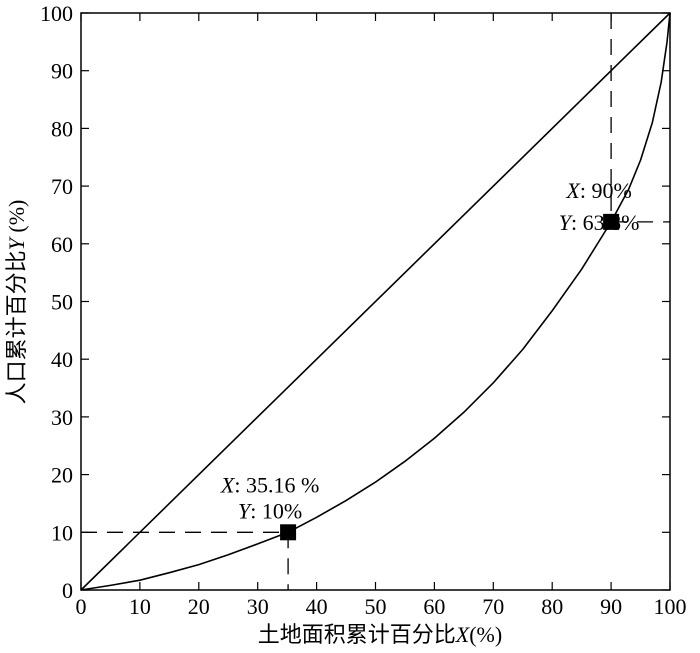  What do you see at coordinates (62, 359) in the screenshot?
I see `y-tick-label-40: 40` at bounding box center [62, 359].